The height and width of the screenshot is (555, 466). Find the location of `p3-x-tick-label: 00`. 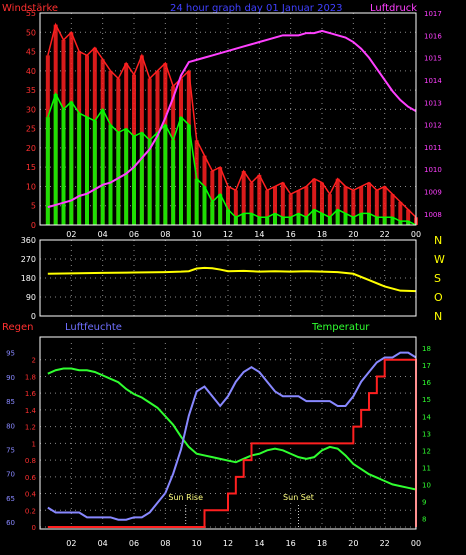

p3-x-tick-label: 00 is located at coordinates (416, 543).